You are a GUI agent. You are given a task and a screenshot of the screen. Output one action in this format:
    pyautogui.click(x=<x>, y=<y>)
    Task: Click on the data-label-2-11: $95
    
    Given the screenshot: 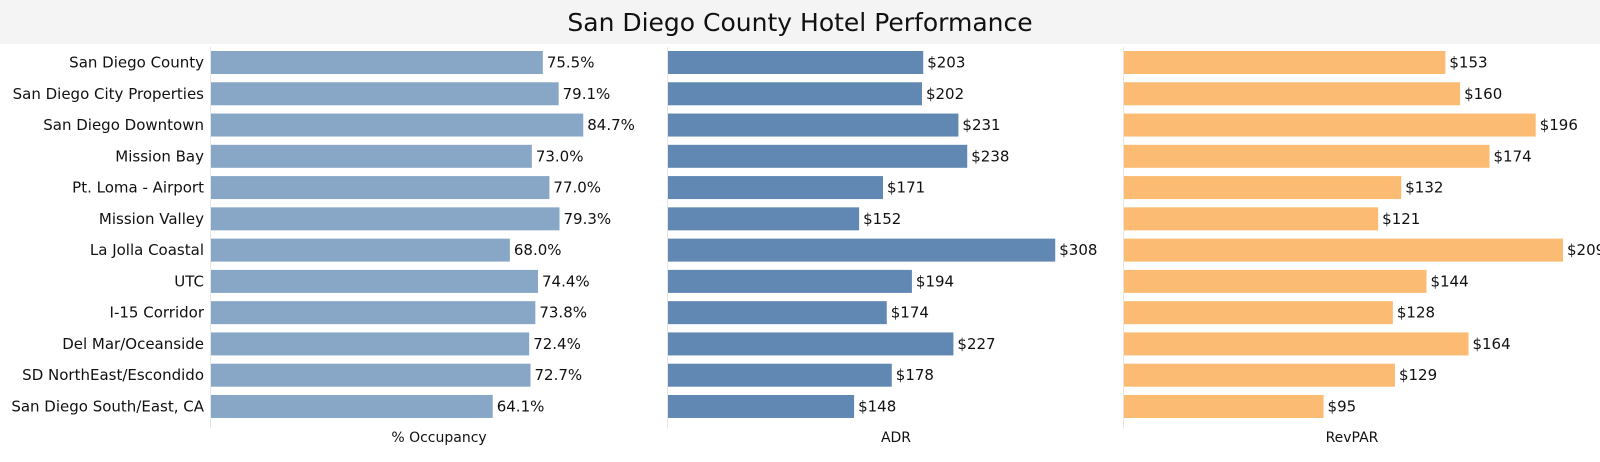 What is the action you would take?
    pyautogui.click(x=1342, y=406)
    